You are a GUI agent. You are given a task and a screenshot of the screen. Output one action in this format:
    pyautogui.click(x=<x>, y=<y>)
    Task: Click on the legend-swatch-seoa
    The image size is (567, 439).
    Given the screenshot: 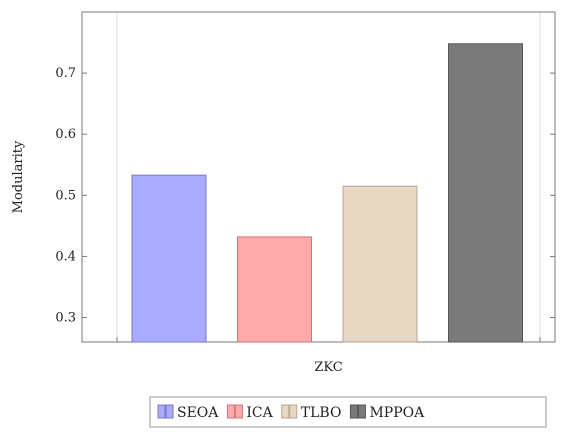 What is the action you would take?
    pyautogui.click(x=161, y=411)
    